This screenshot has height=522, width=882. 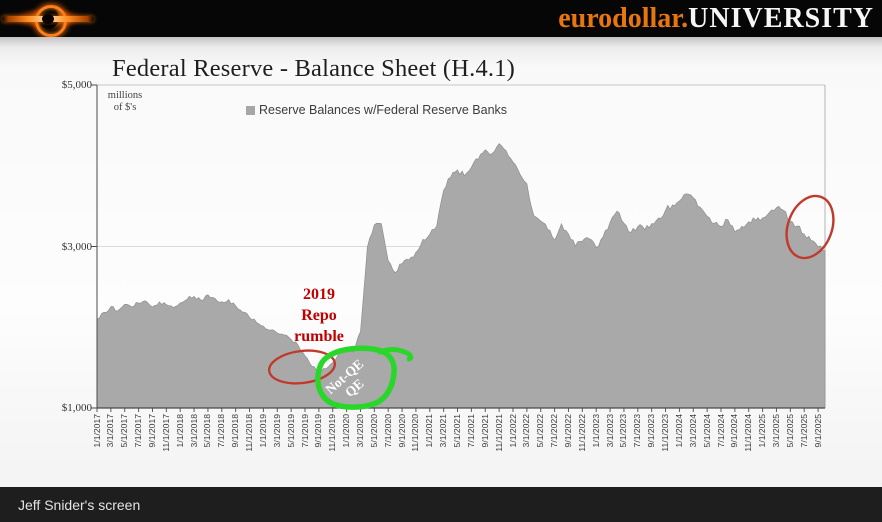 What do you see at coordinates (781, 18) in the screenshot?
I see `brand-university: UNIVERSITY` at bounding box center [781, 18].